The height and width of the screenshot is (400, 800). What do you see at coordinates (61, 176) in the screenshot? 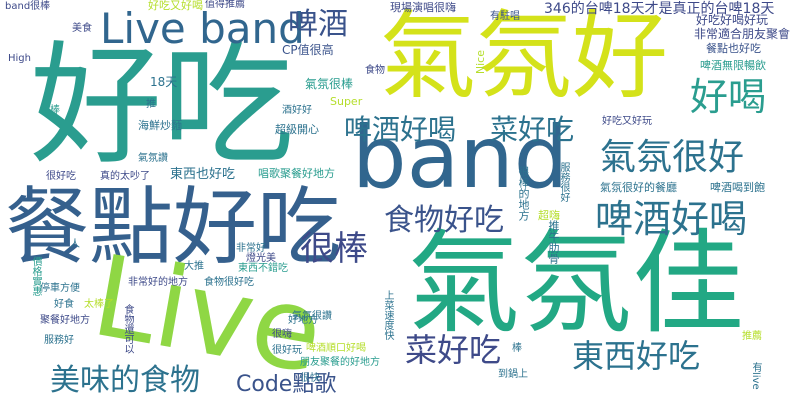
I see `word: 很好吃` at bounding box center [61, 176].